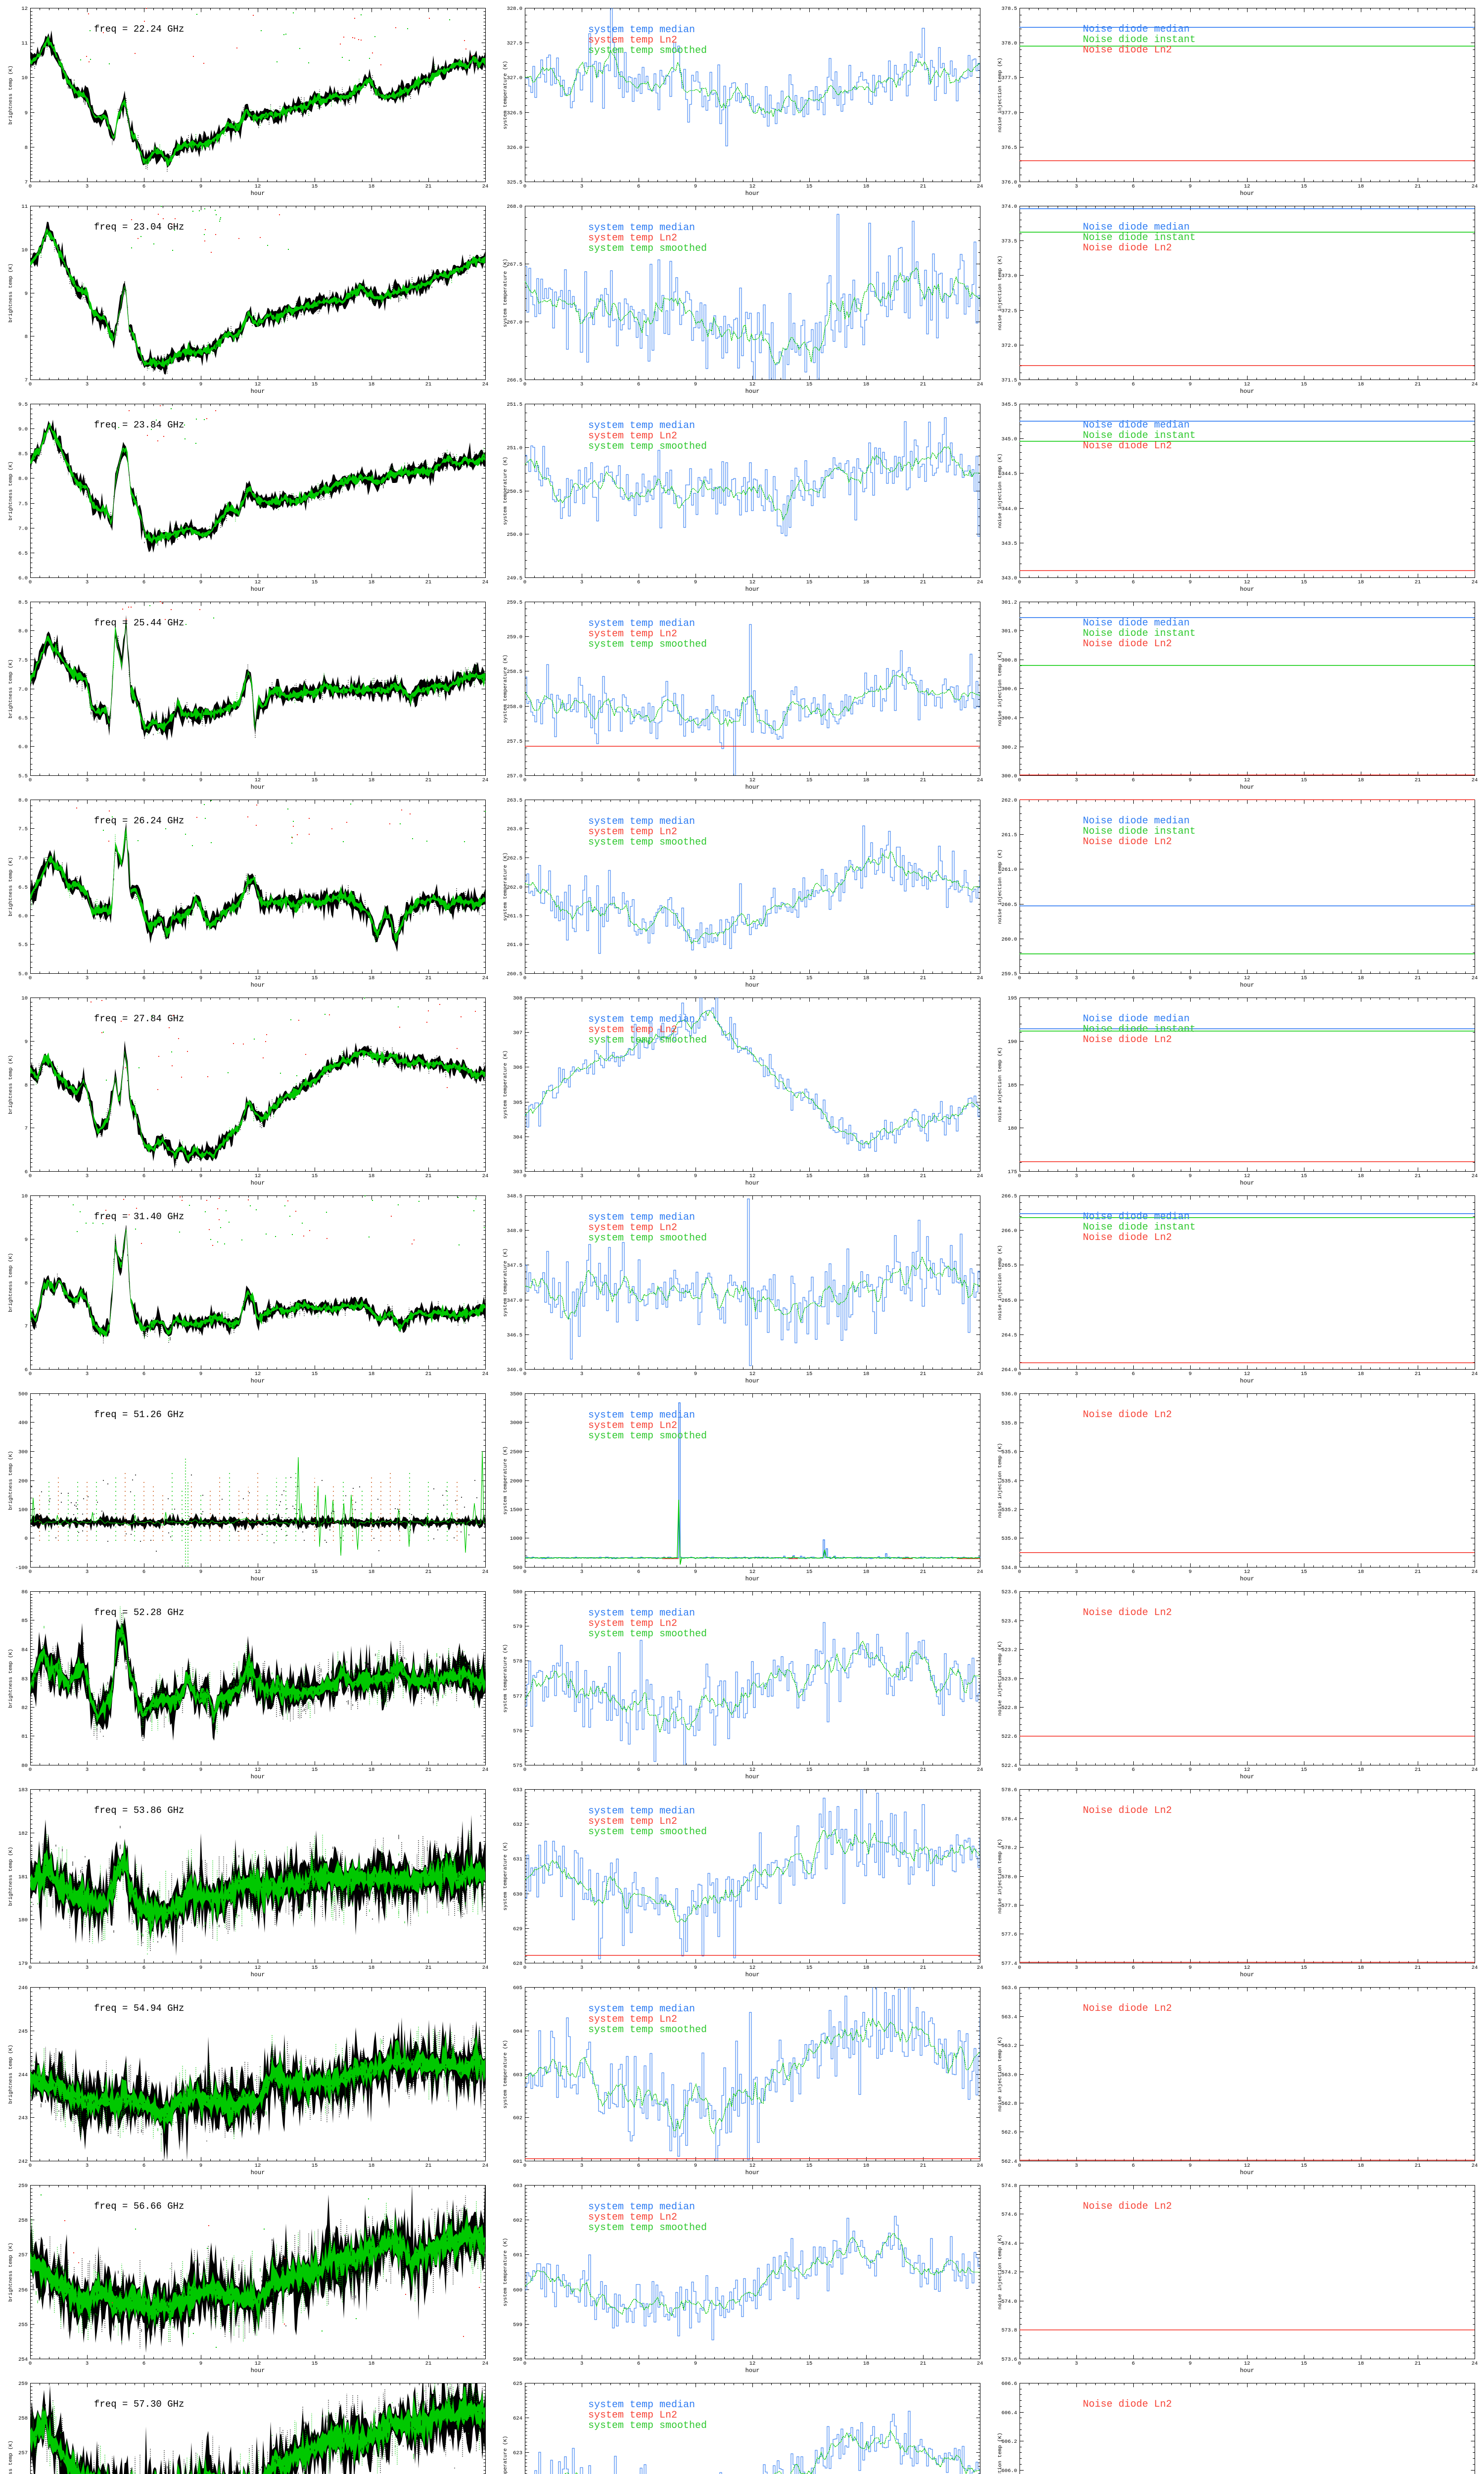  Describe the element at coordinates (139, 1811) in the screenshot. I see `svg-text: freq = 53.86 GHz` at that location.